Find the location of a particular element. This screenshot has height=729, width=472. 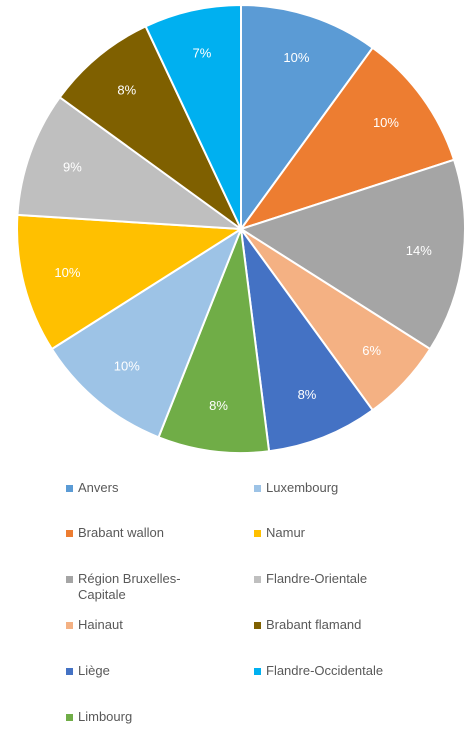

legend-item-luxembourg: Luxembourg is located at coordinates (341, 488).